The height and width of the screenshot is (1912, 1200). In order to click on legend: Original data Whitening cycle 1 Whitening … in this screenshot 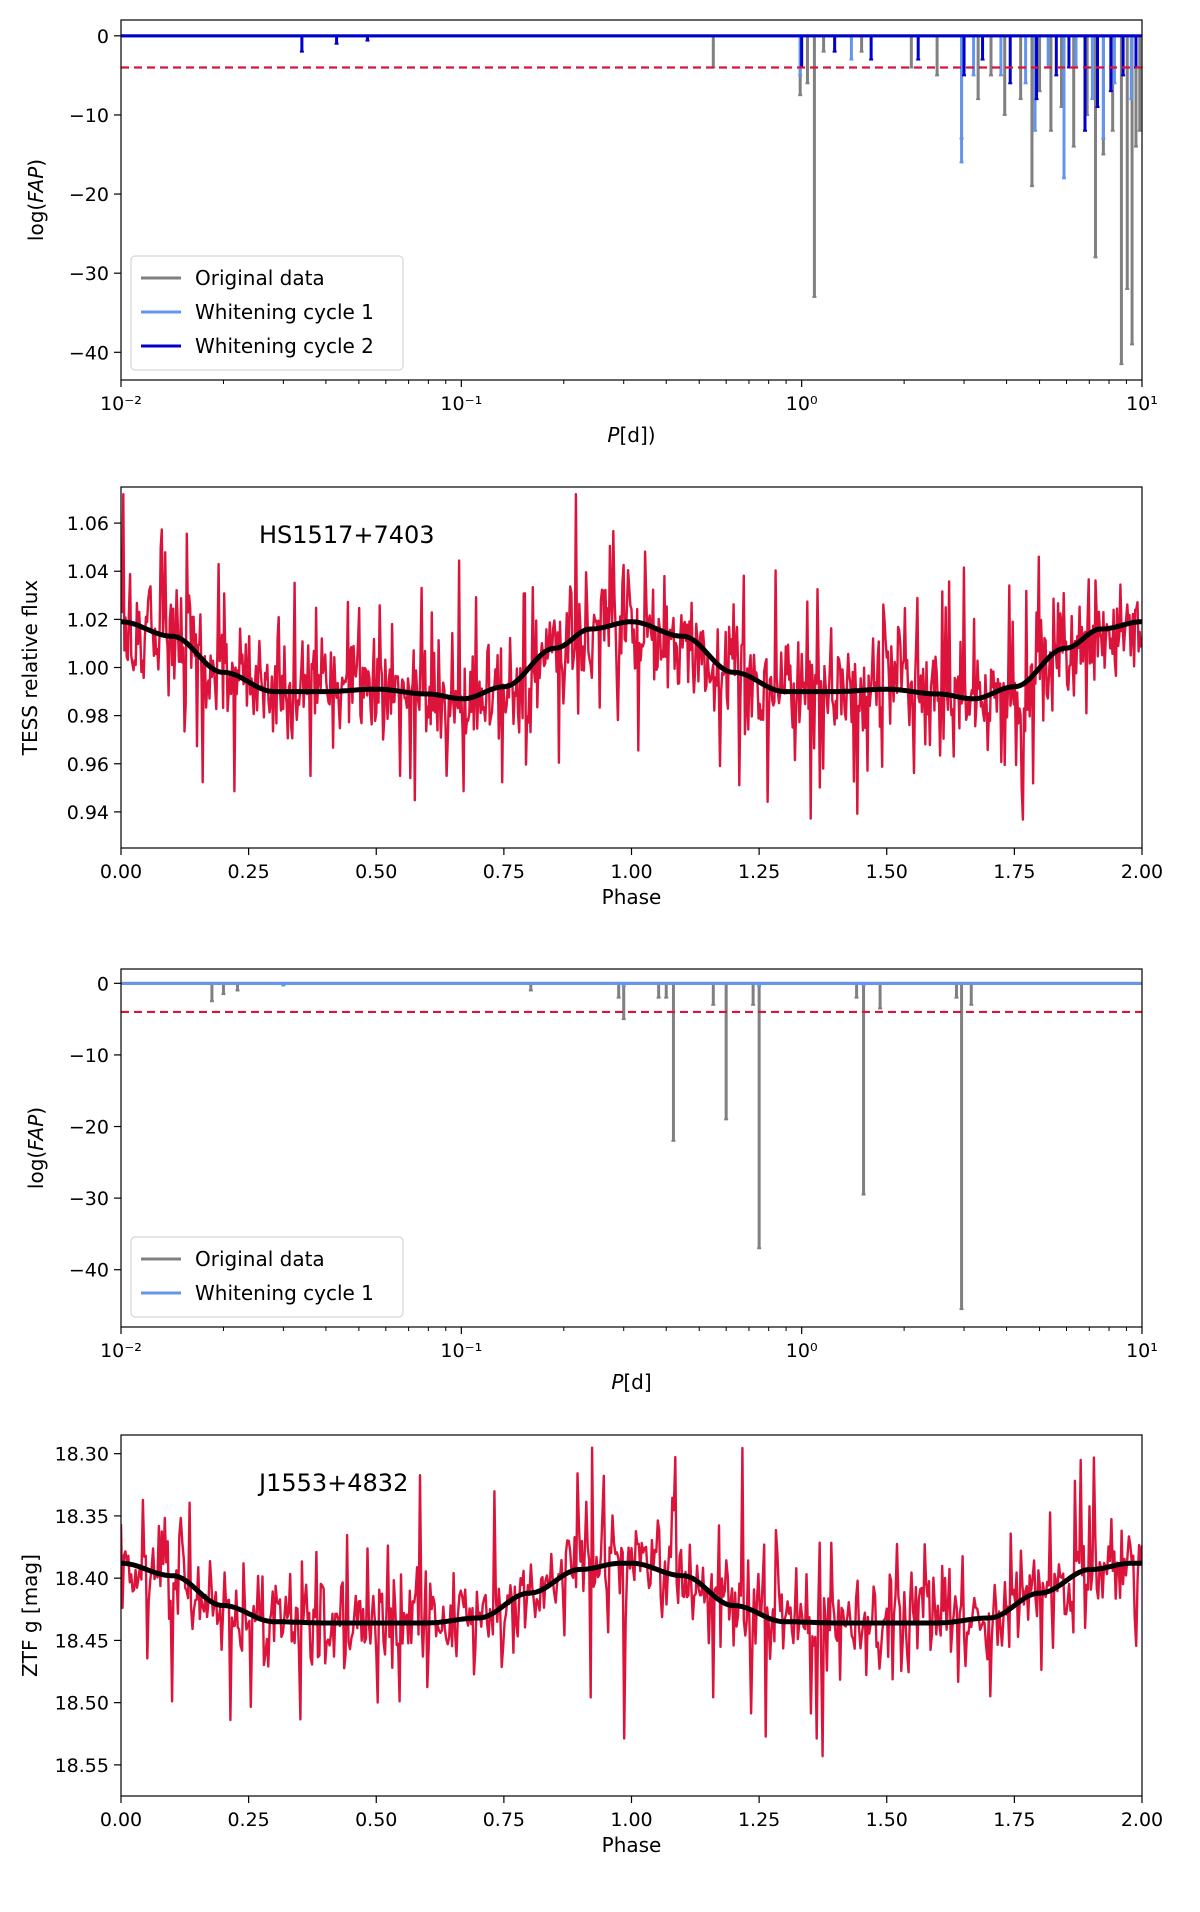, I will do `click(267, 313)`.